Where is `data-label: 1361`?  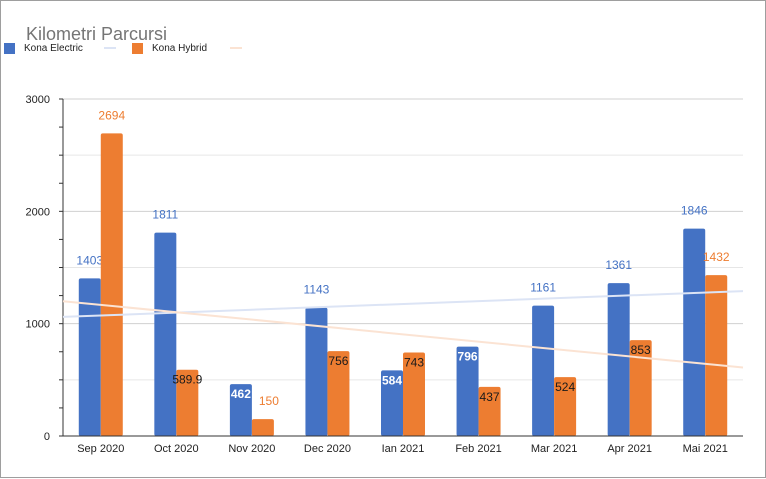
data-label: 1361 is located at coordinates (618, 265).